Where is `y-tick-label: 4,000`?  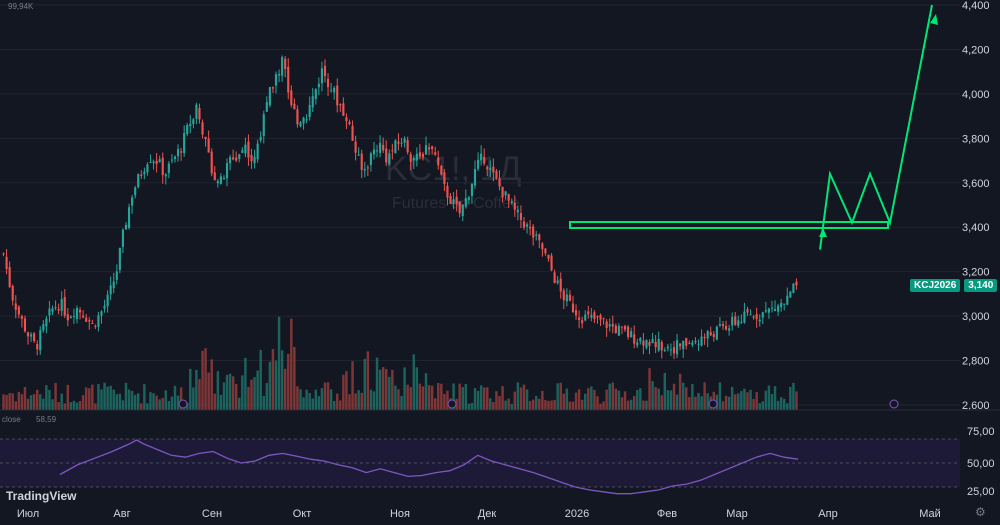 y-tick-label: 4,000 is located at coordinates (976, 95).